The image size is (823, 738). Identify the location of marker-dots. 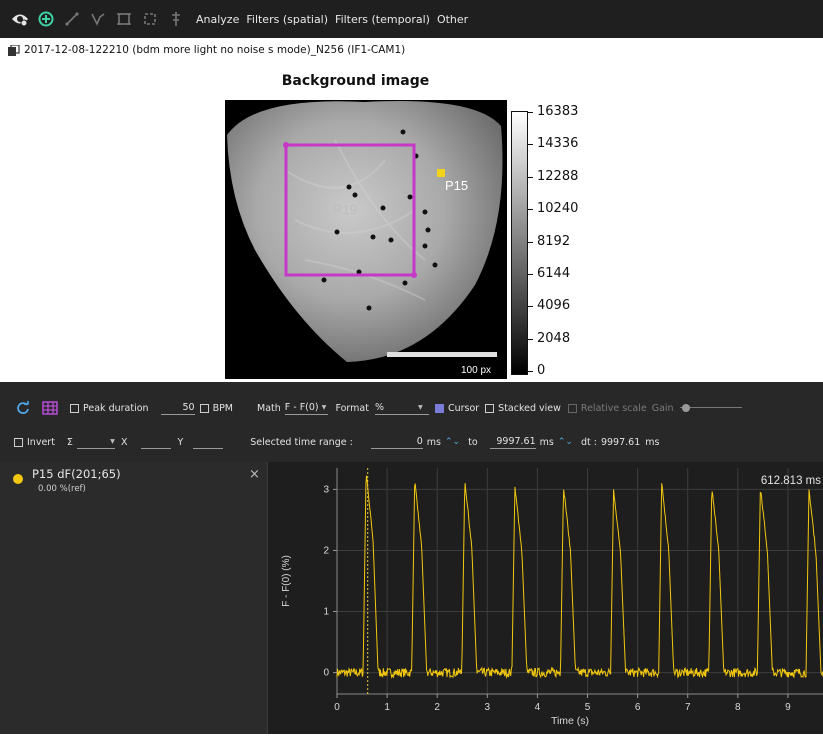
(379, 220).